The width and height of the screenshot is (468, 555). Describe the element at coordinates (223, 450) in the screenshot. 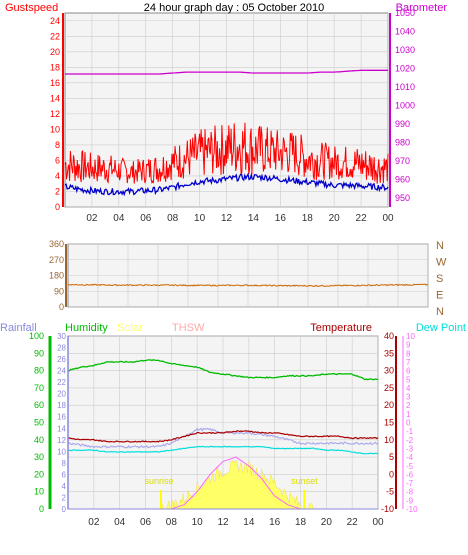

I see `dewpoint-series-line` at that location.